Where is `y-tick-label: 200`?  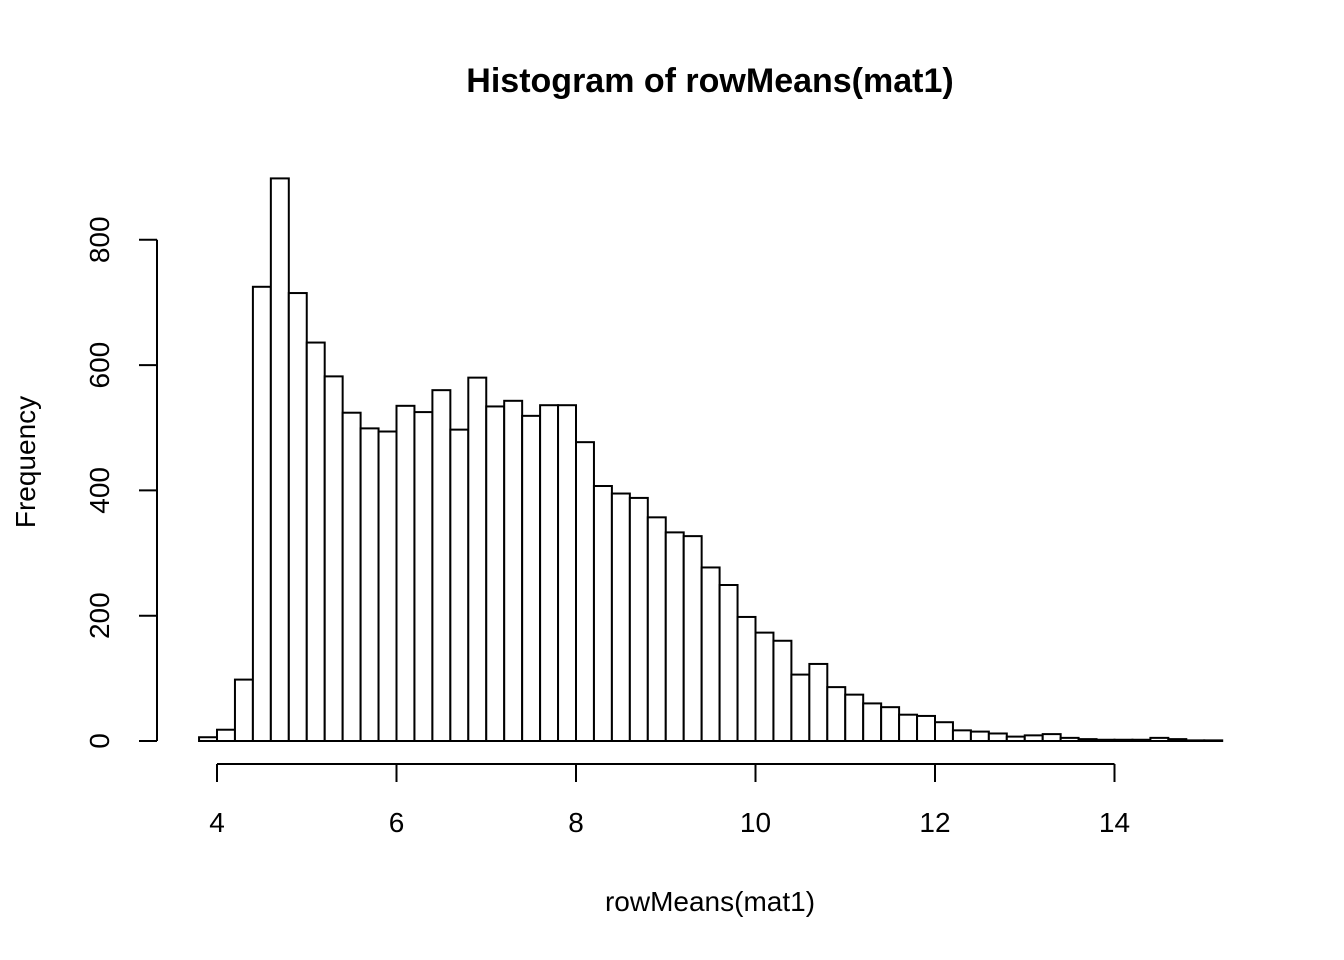
y-tick-label: 200 is located at coordinates (99, 615).